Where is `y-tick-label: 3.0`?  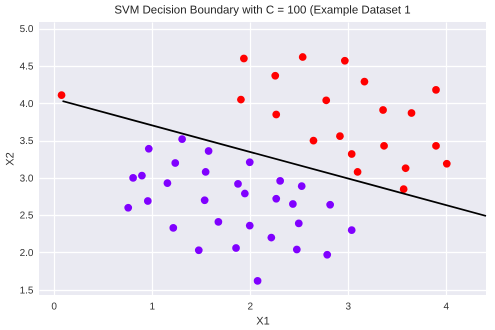
y-tick-label: 3.0 is located at coordinates (27, 178).